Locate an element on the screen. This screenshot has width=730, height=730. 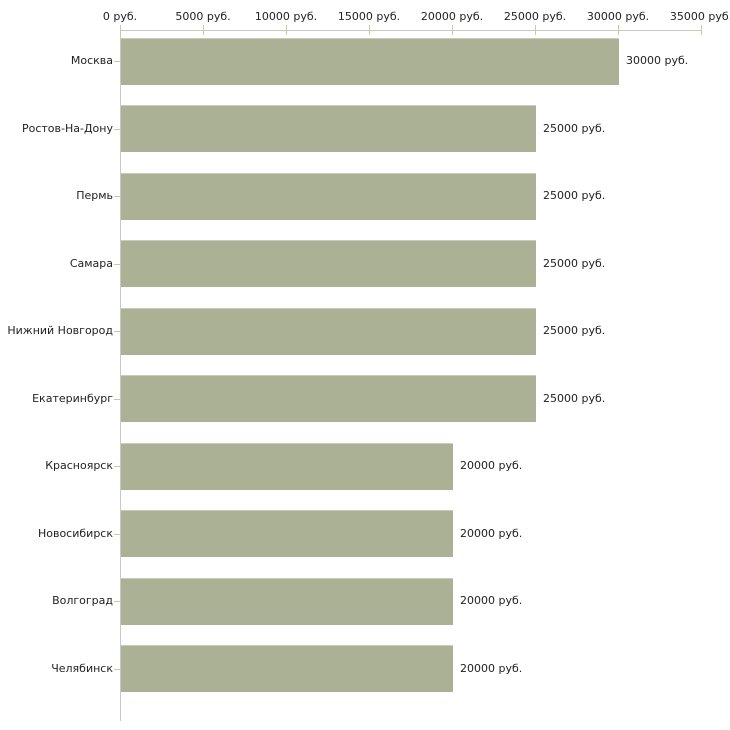
category-label: Красноярск is located at coordinates (79, 465).